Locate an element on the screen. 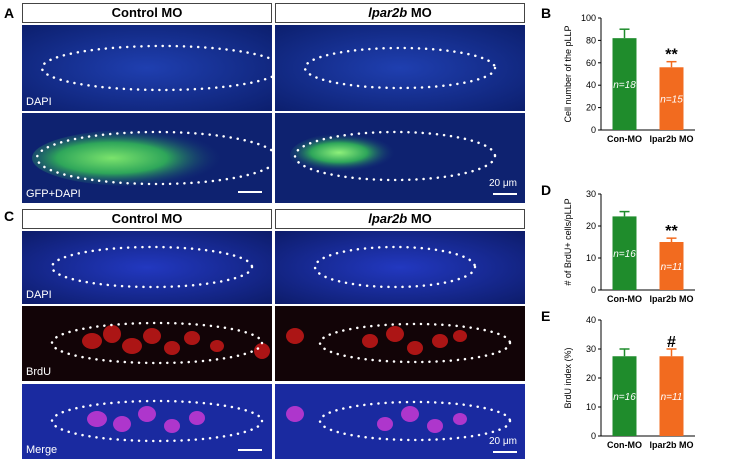 This screenshot has height=463, width=737. panel-a-control-header: Control MO is located at coordinates (147, 13).